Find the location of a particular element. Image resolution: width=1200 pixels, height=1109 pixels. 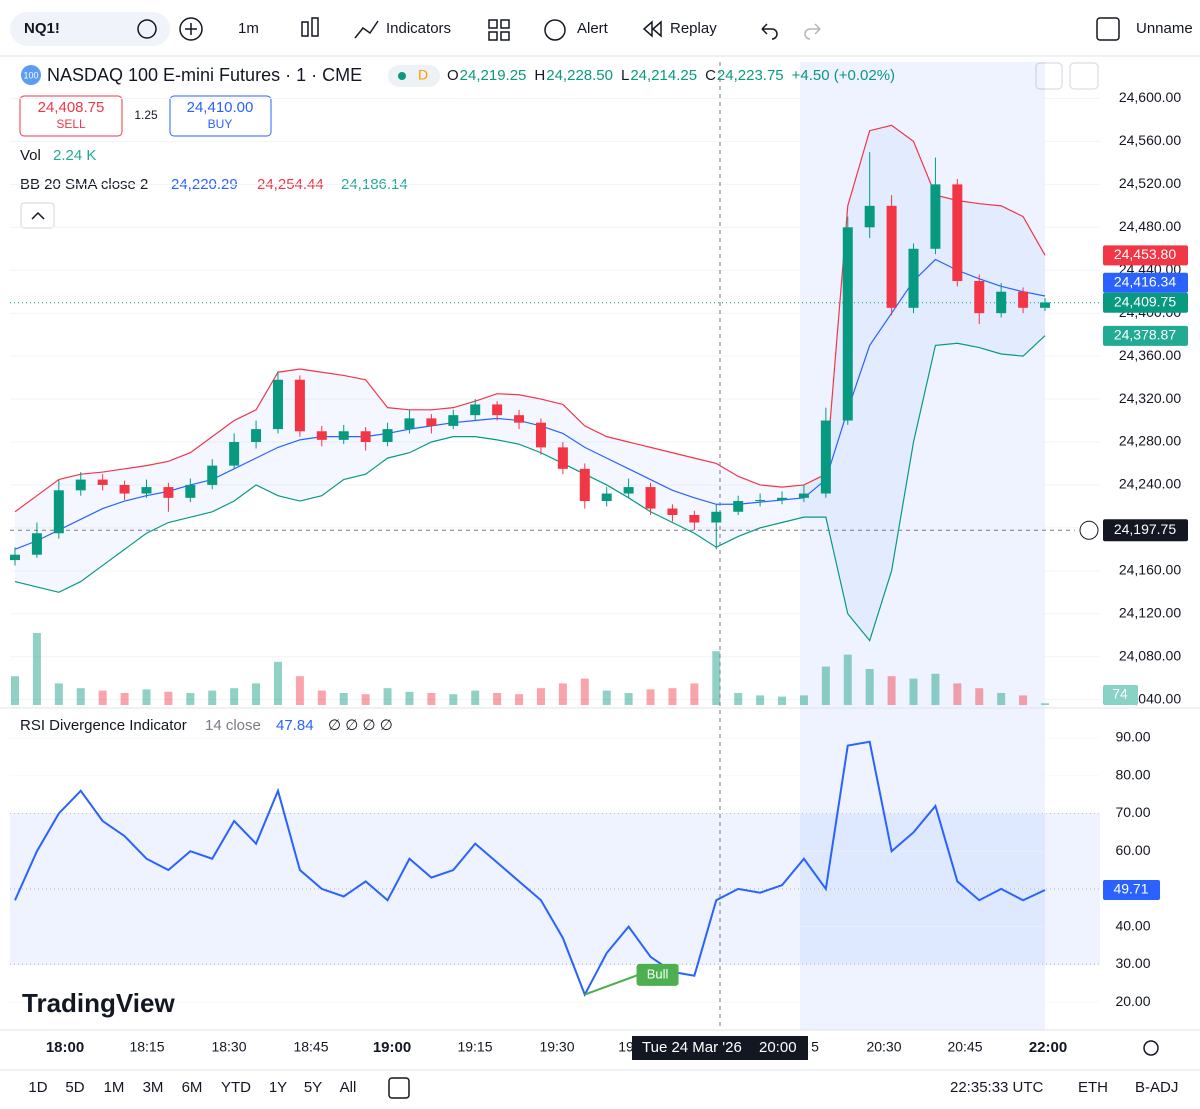

rsi-tick-label: 80.00 is located at coordinates (1132, 774).